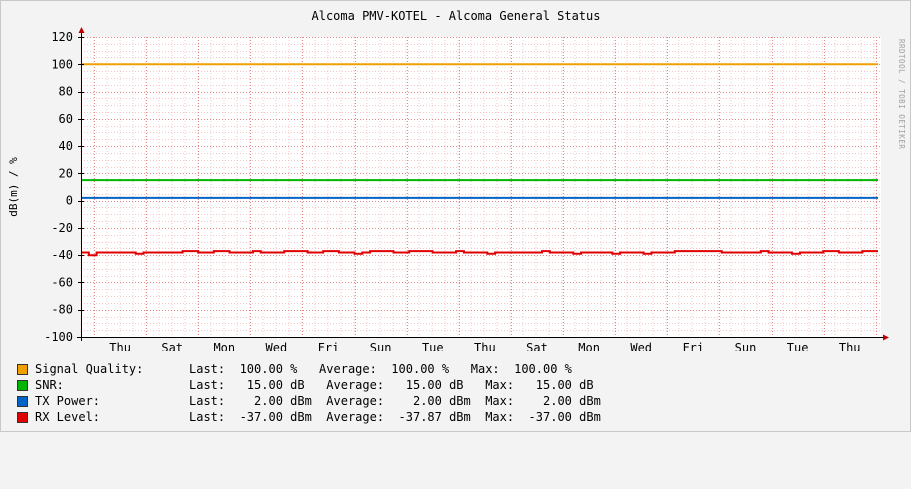 This screenshot has width=911, height=489. Describe the element at coordinates (68, 401) in the screenshot. I see `legend-name: TX Power:` at that location.